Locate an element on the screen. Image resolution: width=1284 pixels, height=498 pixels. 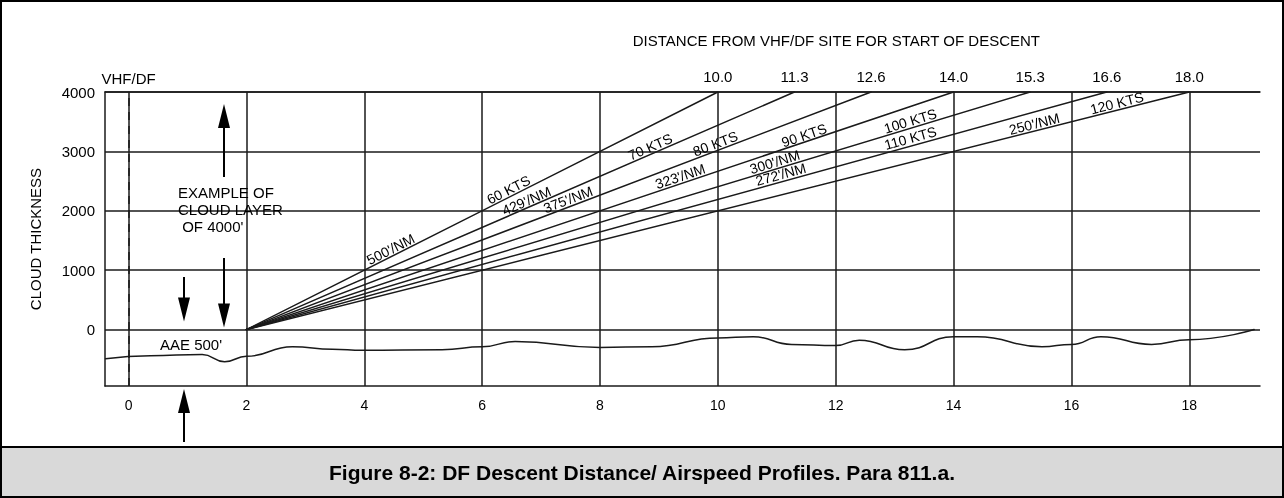
annotation: 120 KTS is located at coordinates (1117, 103).